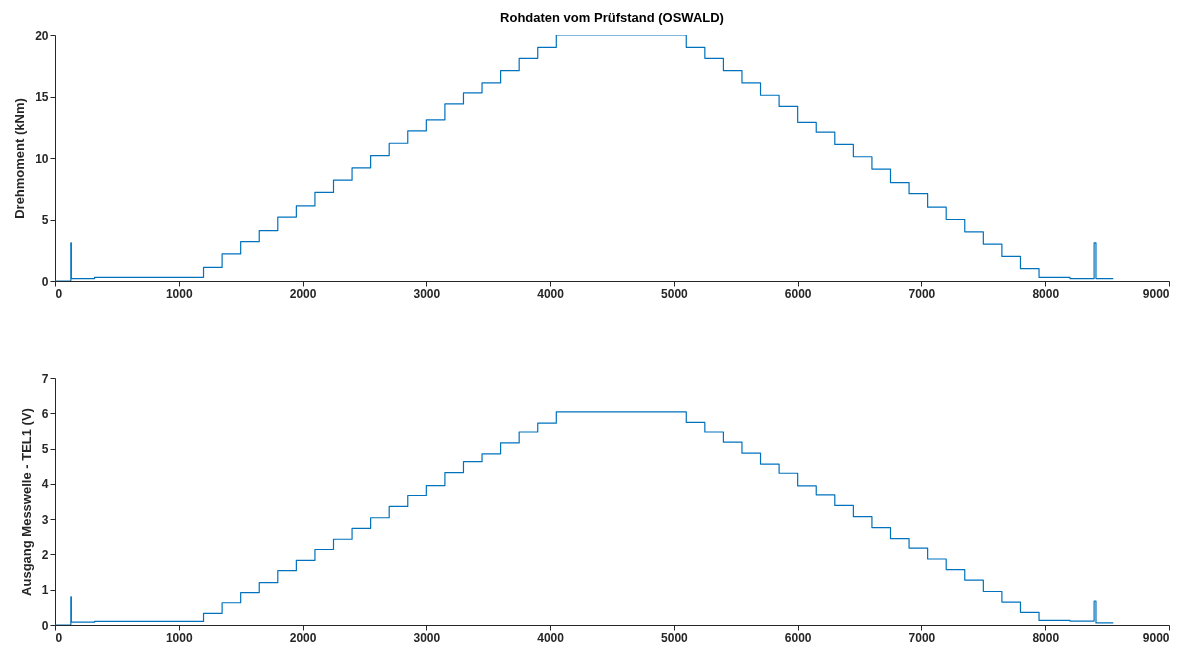 Image resolution: width=1195 pixels, height=648 pixels. Describe the element at coordinates (45, 590) in the screenshot. I see `y-tick-label: 1` at that location.